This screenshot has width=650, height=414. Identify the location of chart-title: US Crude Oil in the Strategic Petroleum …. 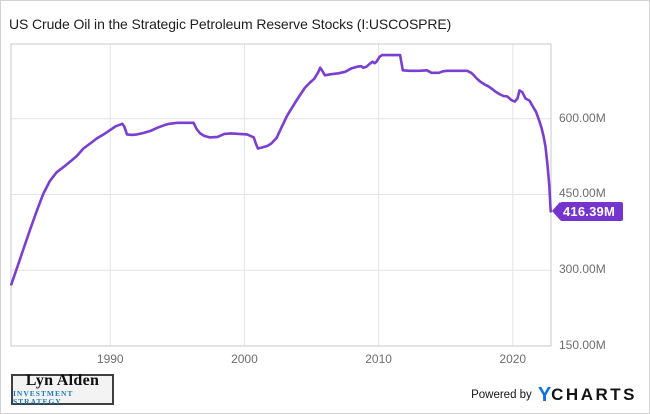
(230, 24).